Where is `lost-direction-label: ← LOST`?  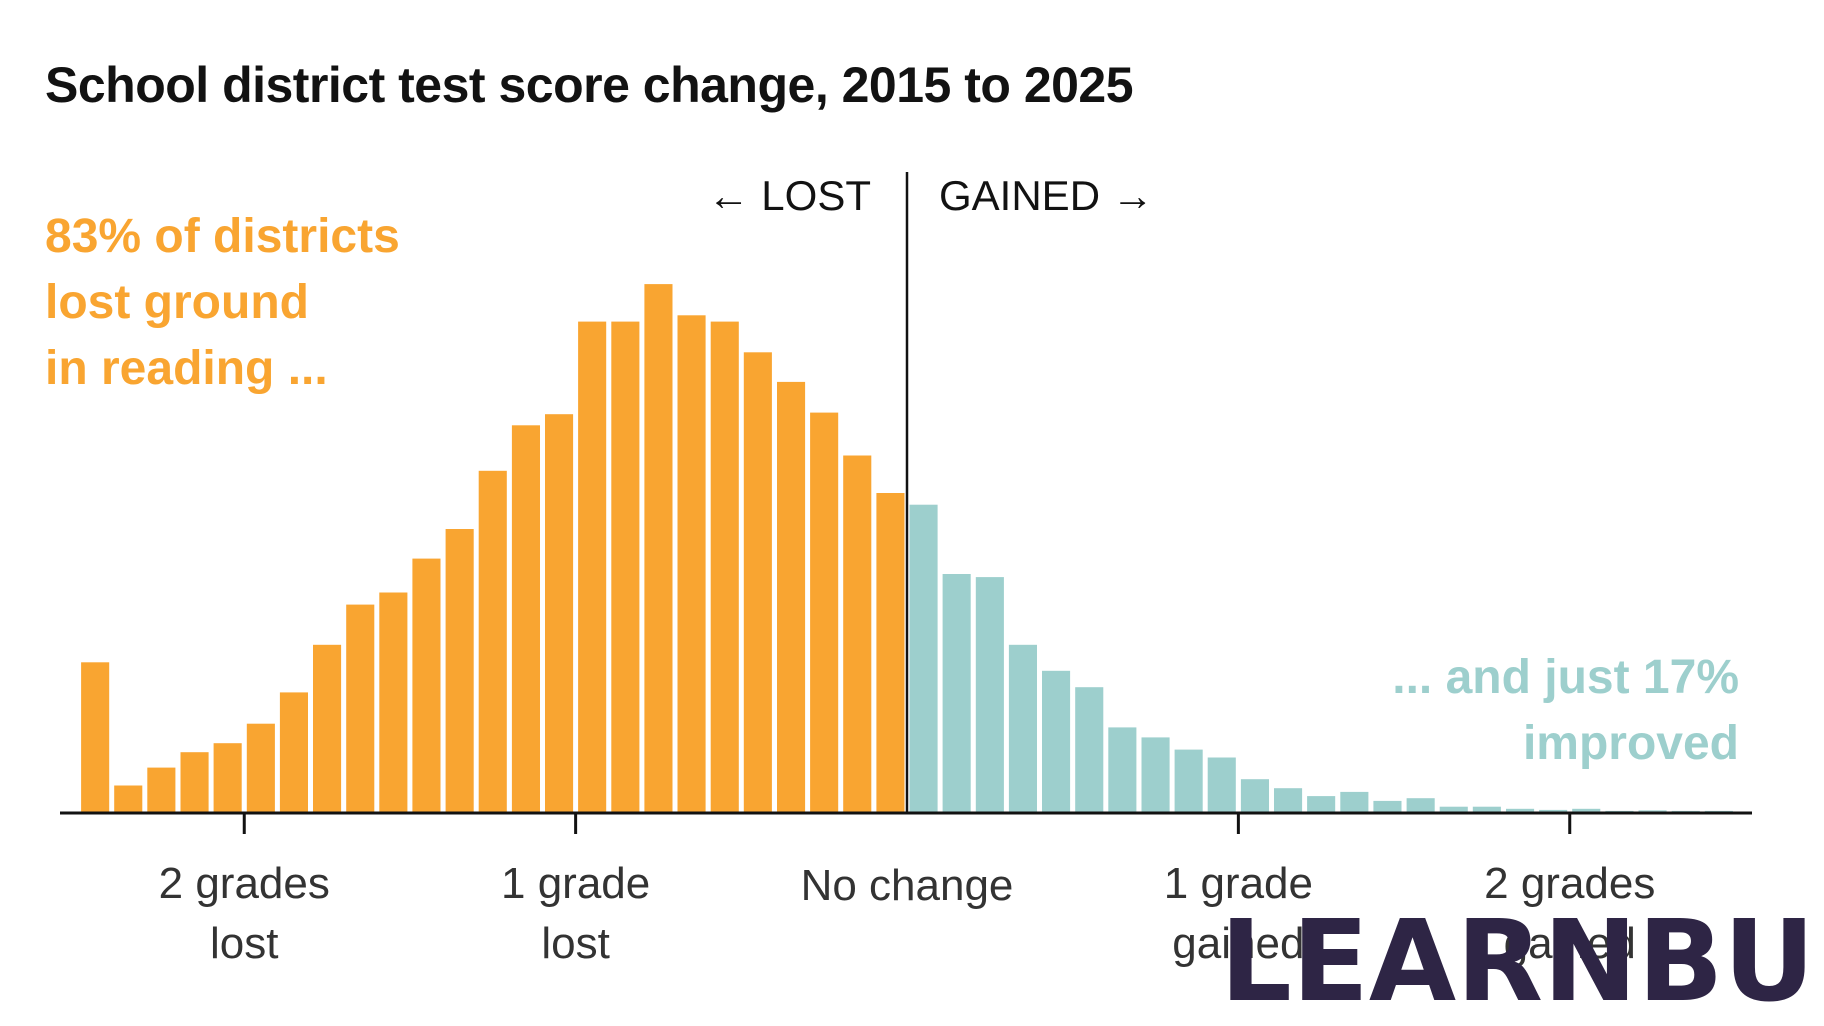
lost-direction-label: ← LOST is located at coordinates (789, 195).